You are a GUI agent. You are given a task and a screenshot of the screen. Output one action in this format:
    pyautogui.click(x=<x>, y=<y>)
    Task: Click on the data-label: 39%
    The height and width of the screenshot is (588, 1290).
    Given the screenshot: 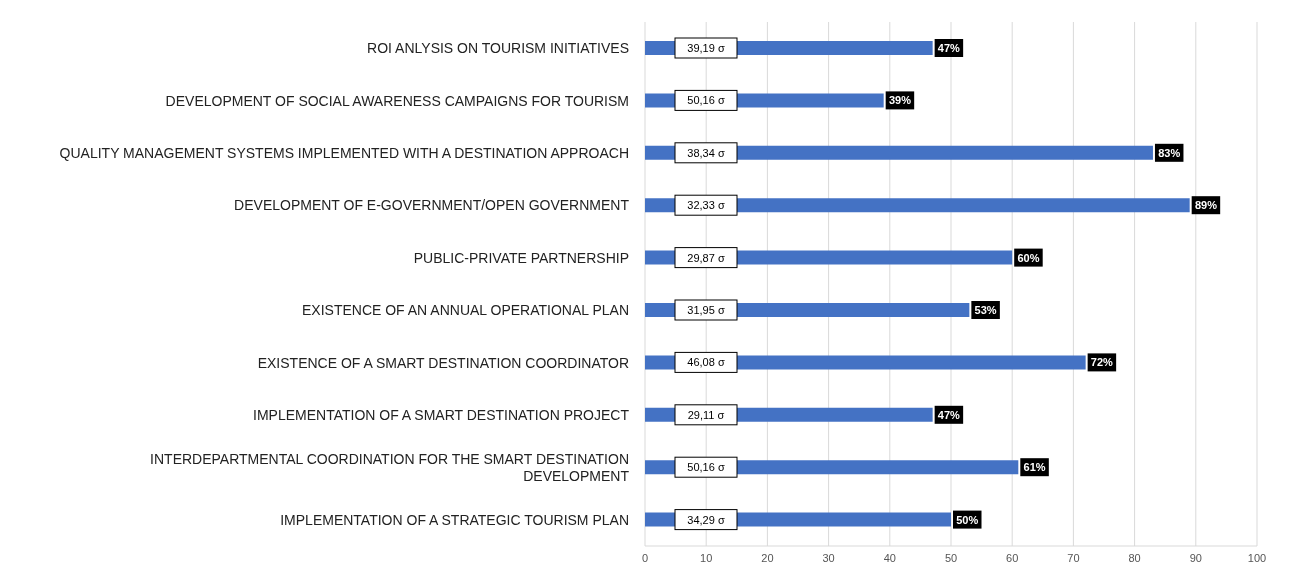 What is the action you would take?
    pyautogui.click(x=900, y=100)
    